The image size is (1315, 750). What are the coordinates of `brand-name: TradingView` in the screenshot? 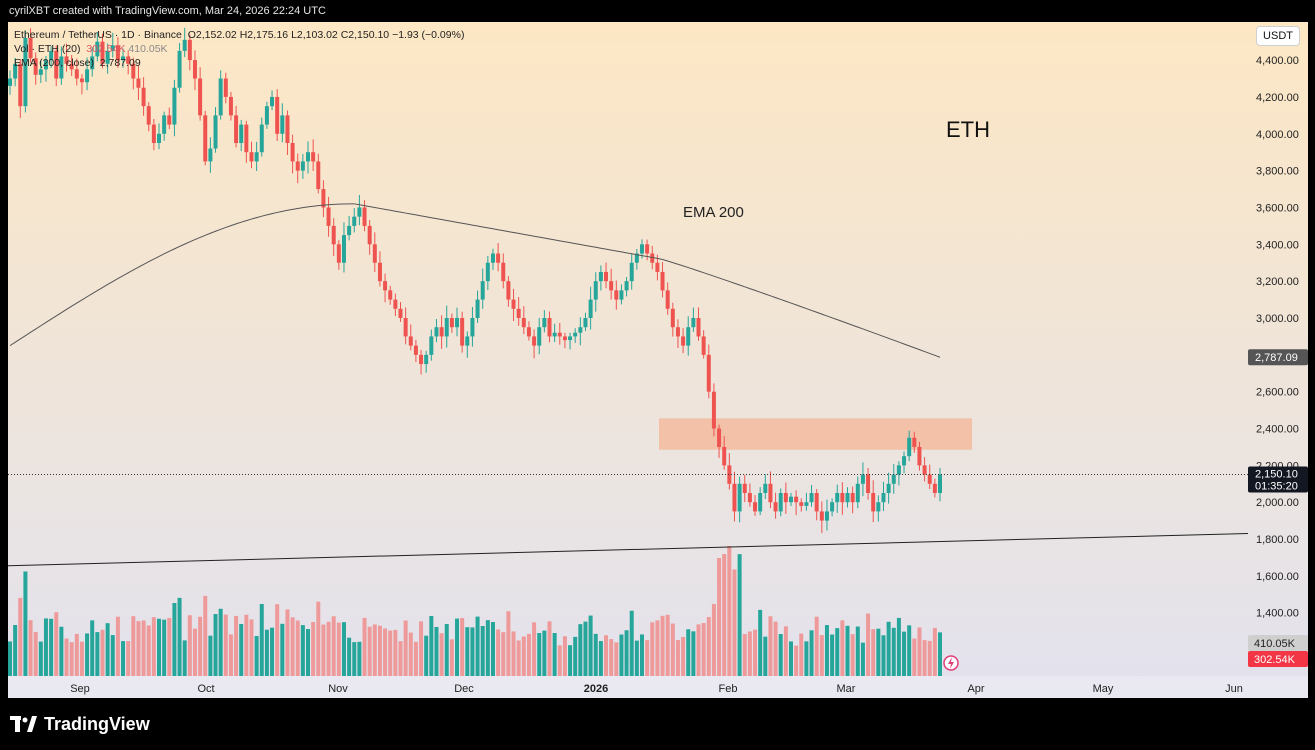 It's located at (97, 723).